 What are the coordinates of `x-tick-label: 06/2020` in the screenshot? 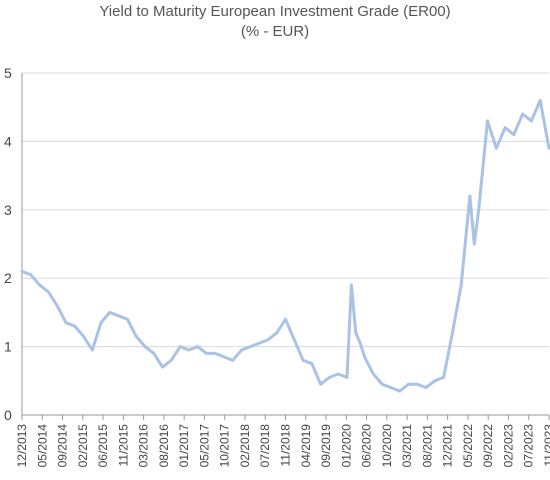 It's located at (367, 446).